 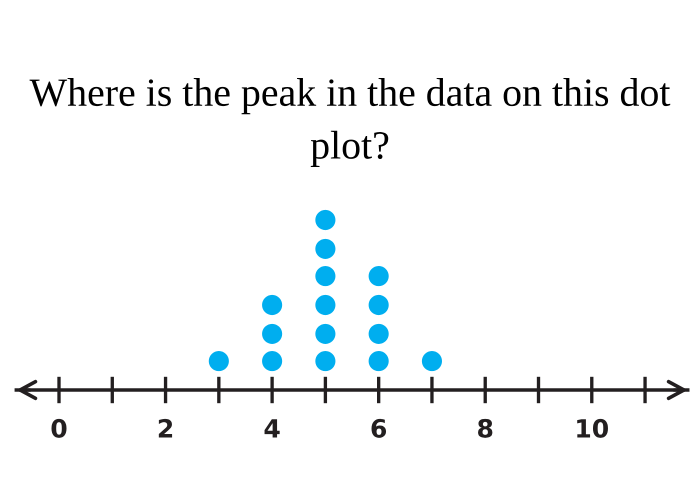 I want to click on x-tick-label: 6, so click(x=379, y=428).